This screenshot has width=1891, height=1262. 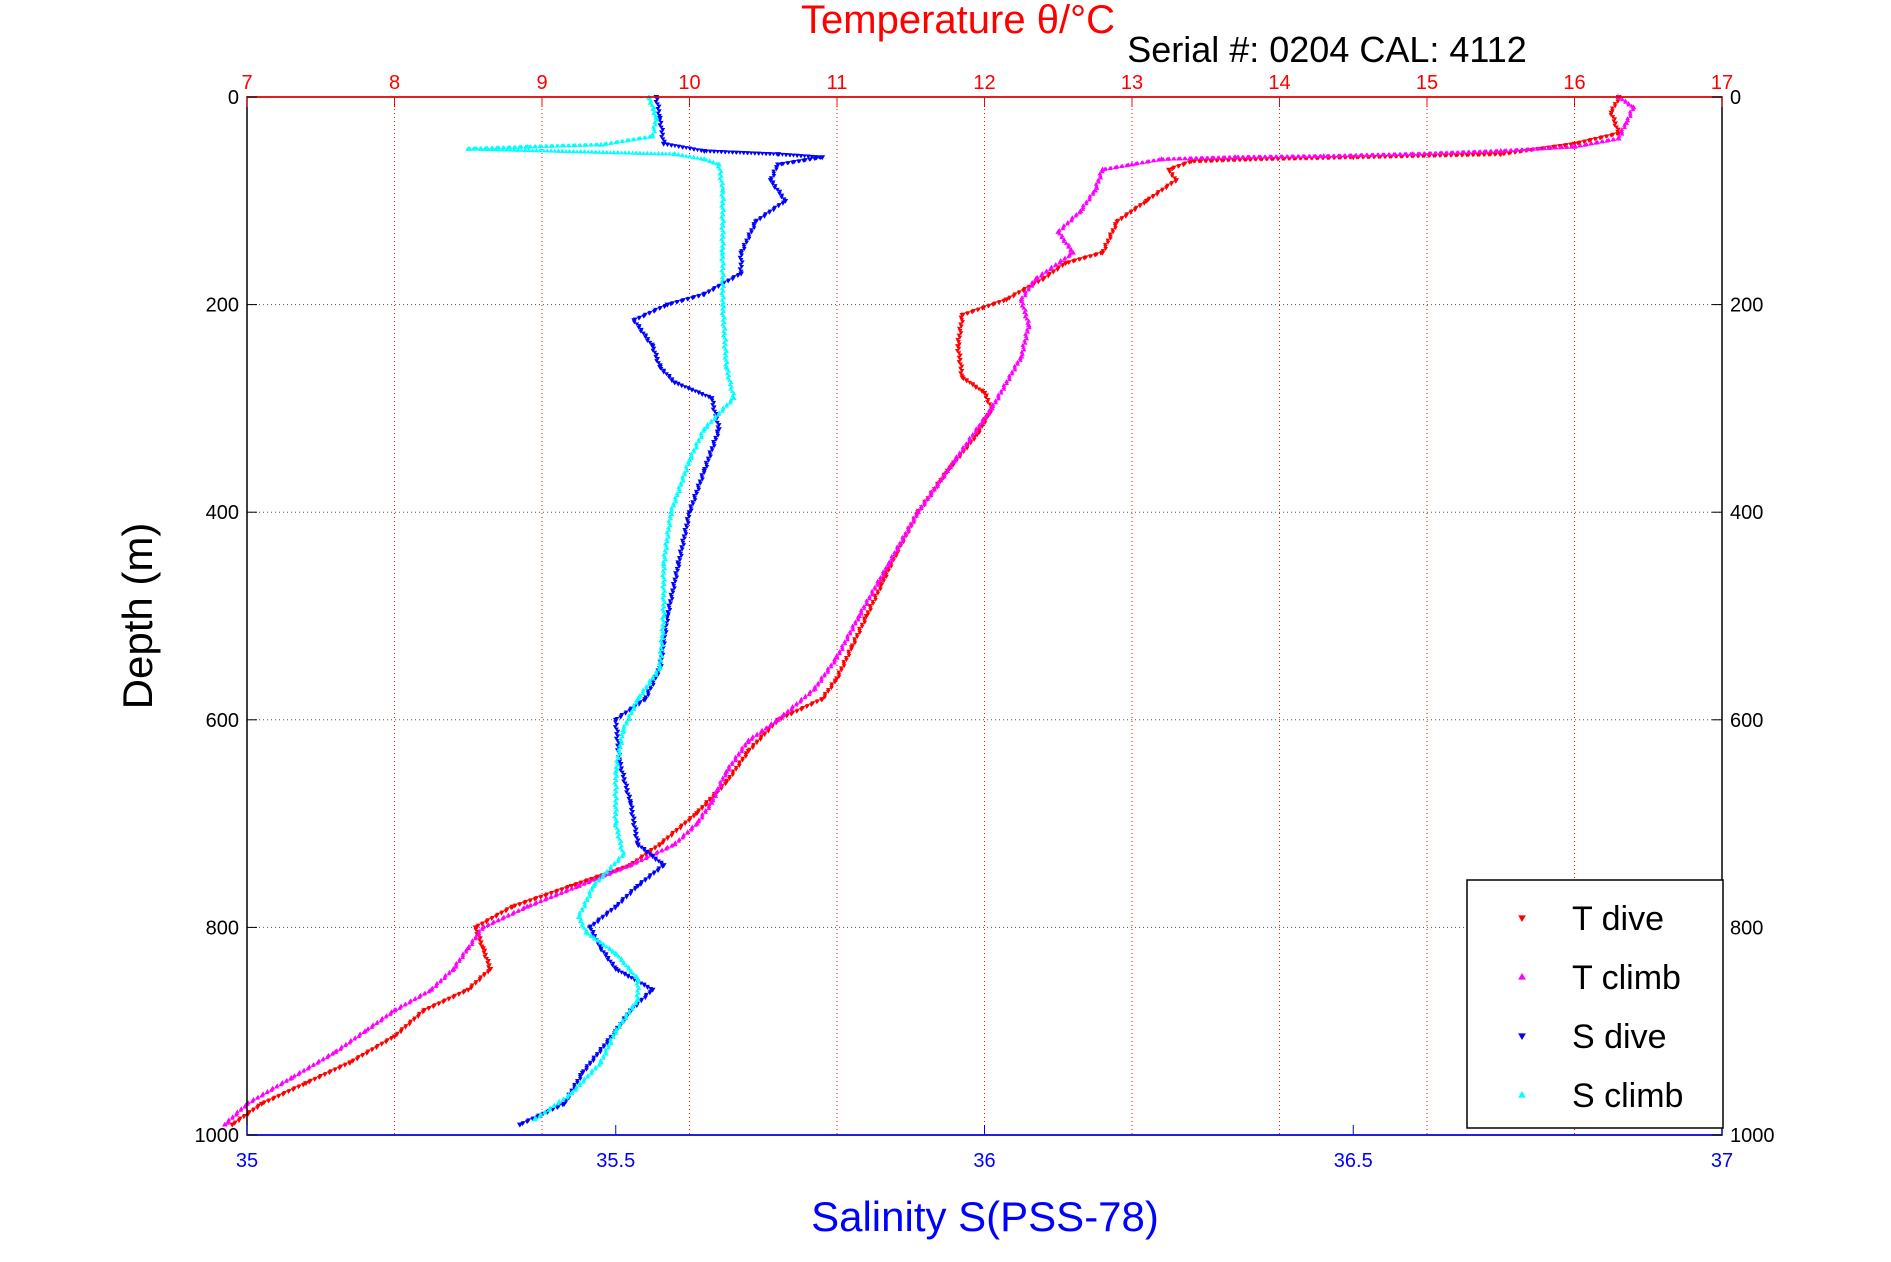 What do you see at coordinates (987, 89) in the screenshot?
I see `temperature-tick-labels: 7 8 9 10 11 12 13 14 15 16 17` at bounding box center [987, 89].